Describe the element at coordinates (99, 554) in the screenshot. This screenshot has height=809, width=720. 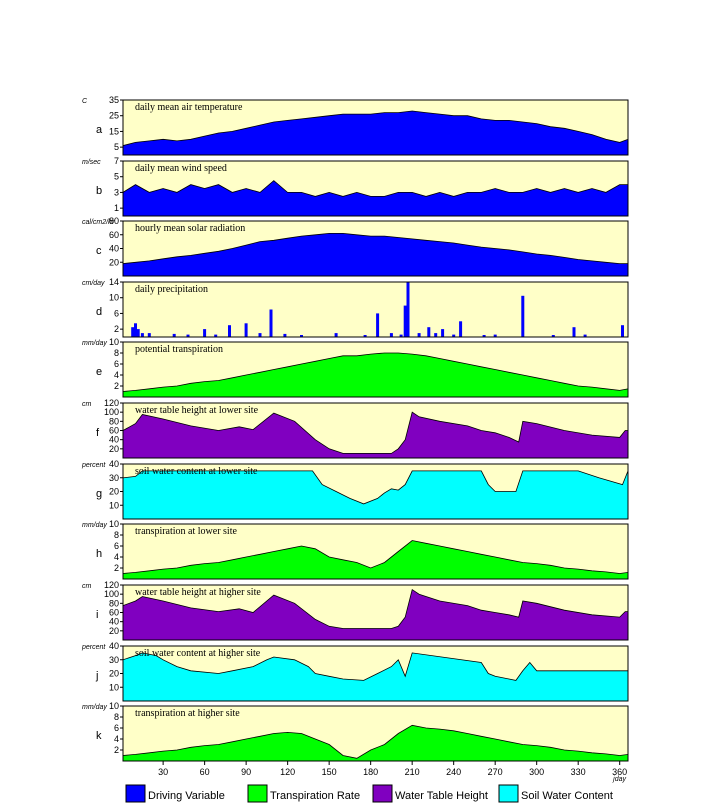
I see `panel-letter-h: h` at that location.